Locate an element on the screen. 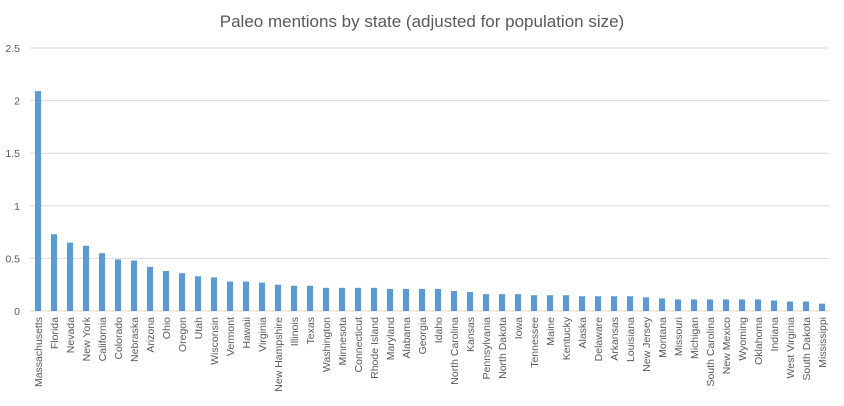 Image resolution: width=844 pixels, height=406 pixels. x-category-label: Michigan is located at coordinates (695, 338).